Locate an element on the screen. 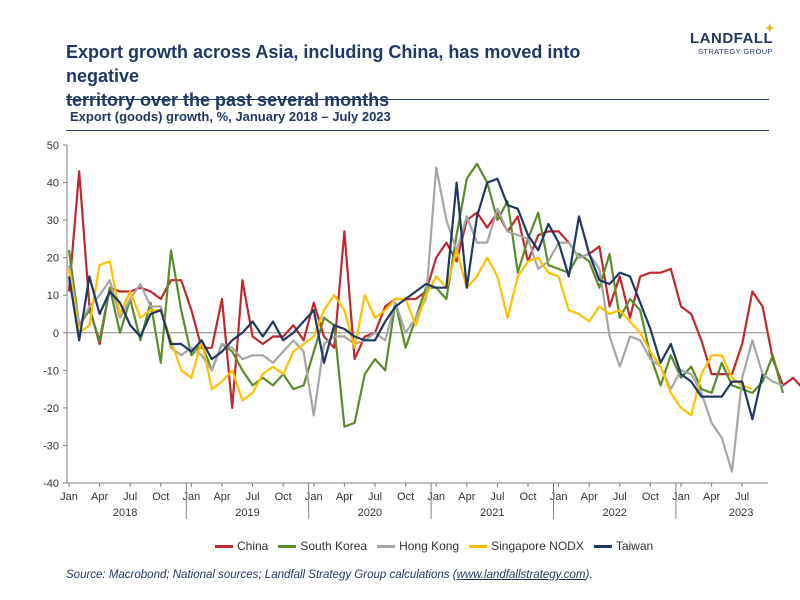  legend-label: Hong Kong is located at coordinates (429, 546).